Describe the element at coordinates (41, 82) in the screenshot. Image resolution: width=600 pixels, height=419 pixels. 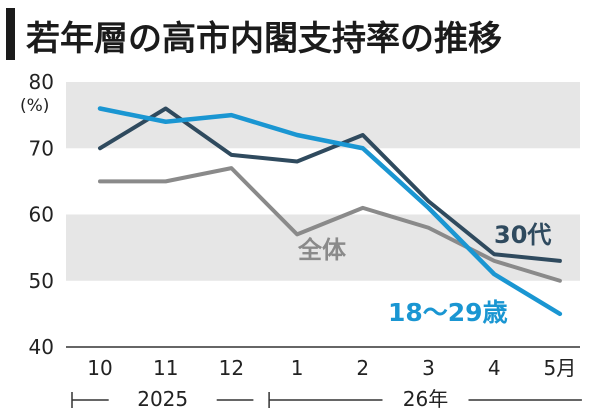
I see `y-tick-label: 80` at that location.